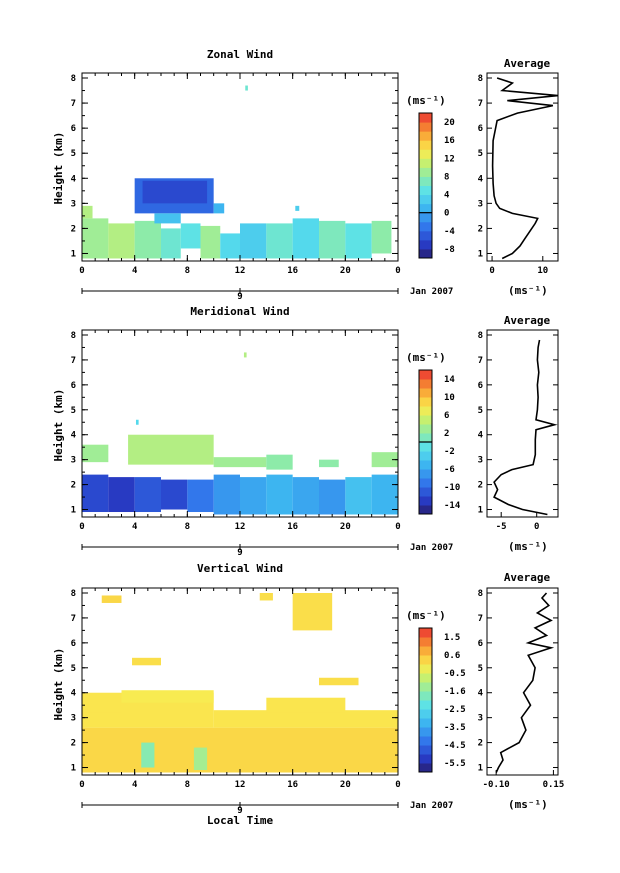  What do you see at coordinates (292, 527) in the screenshot?
I see `x-tick-label: 16` at bounding box center [292, 527].